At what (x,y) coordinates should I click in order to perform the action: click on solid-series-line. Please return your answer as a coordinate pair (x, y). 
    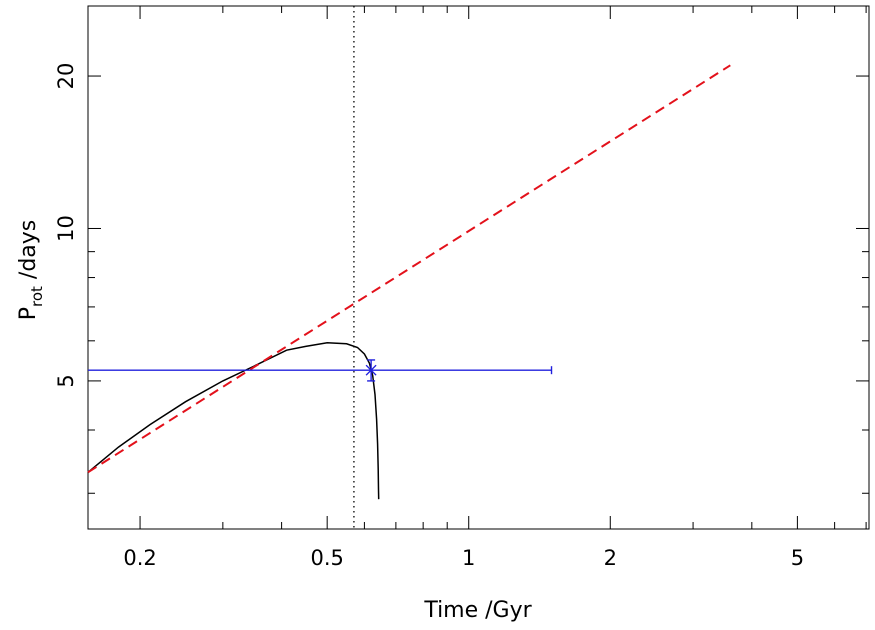
    Looking at the image, I should click on (233, 420).